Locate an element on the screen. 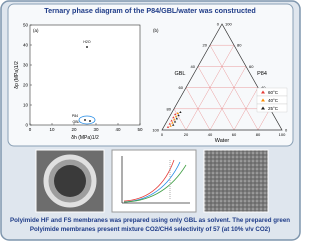 The width and height of the screenshot is (320, 246). x-tick-label: 50 is located at coordinates (140, 129).